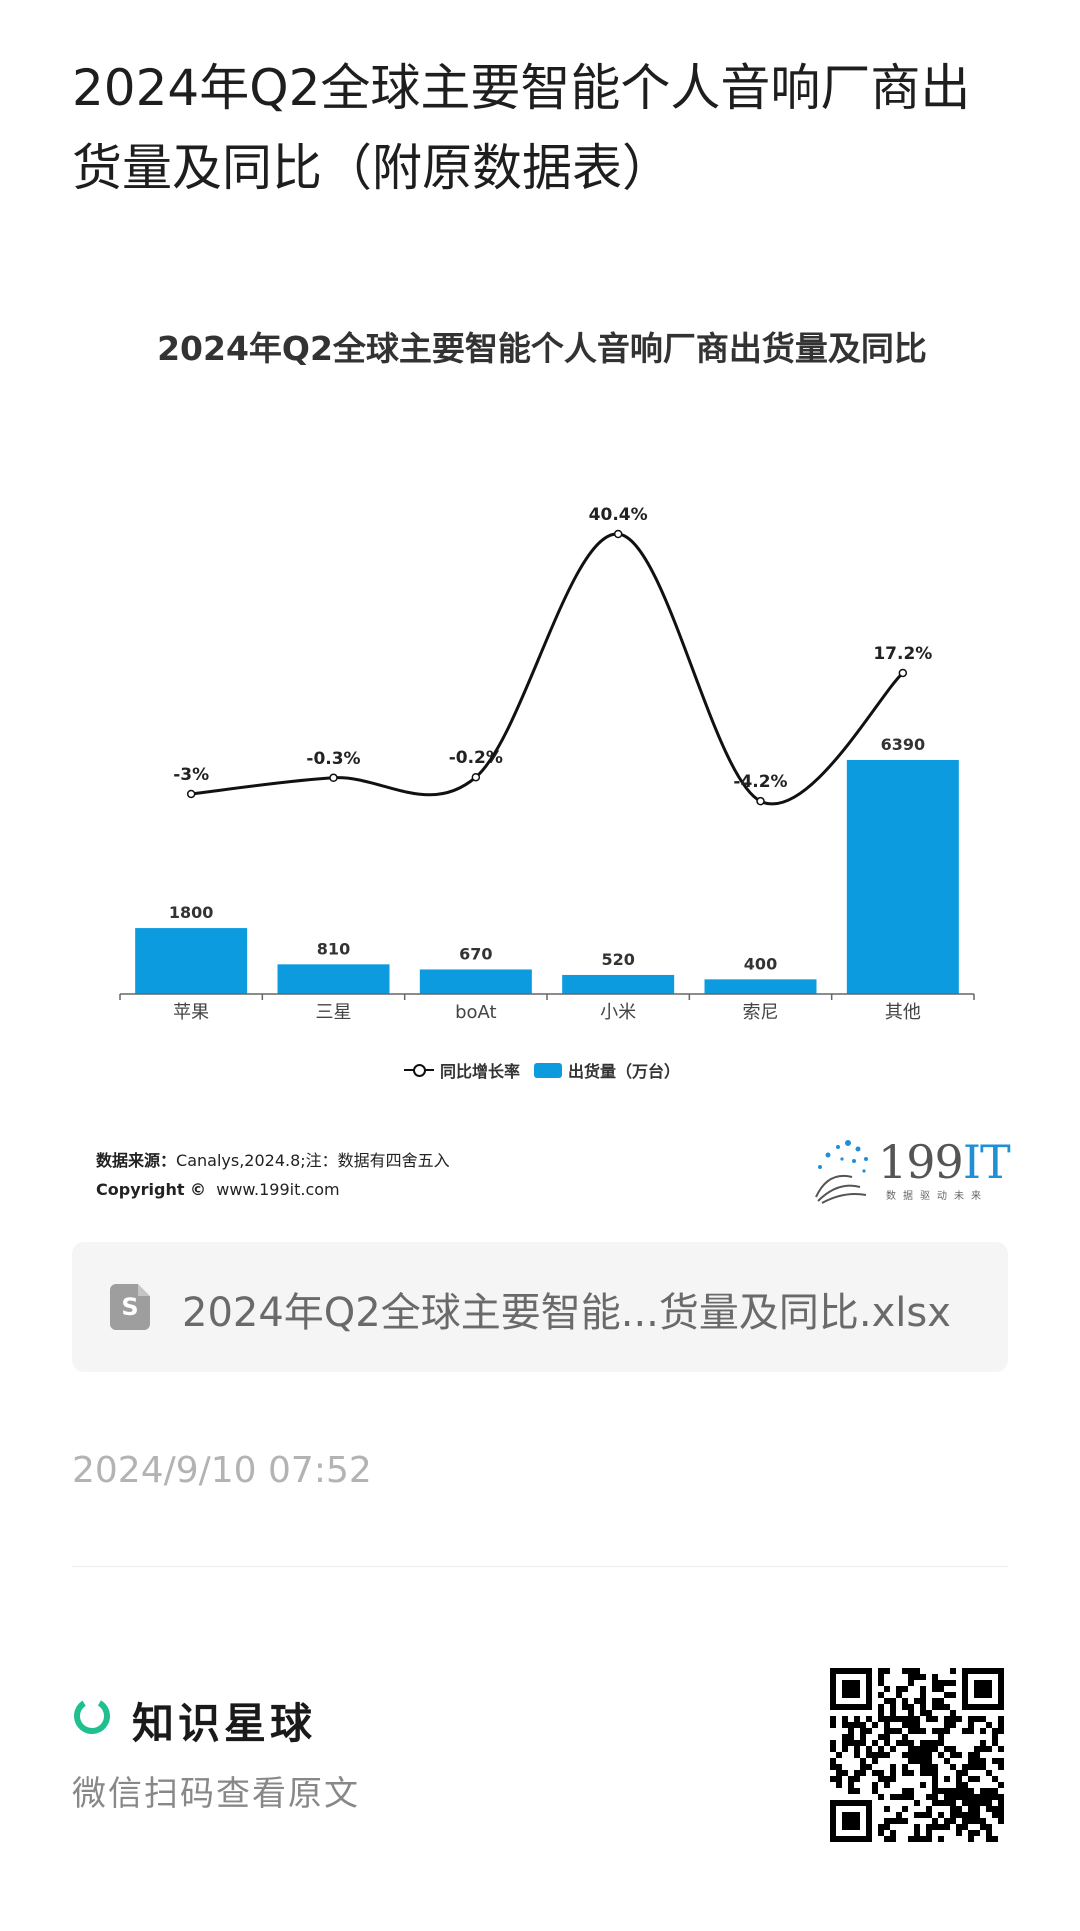 This screenshot has height=1931, width=1080. What do you see at coordinates (278, 1189) in the screenshot?
I see `copyright-url: www.199it.com` at bounding box center [278, 1189].